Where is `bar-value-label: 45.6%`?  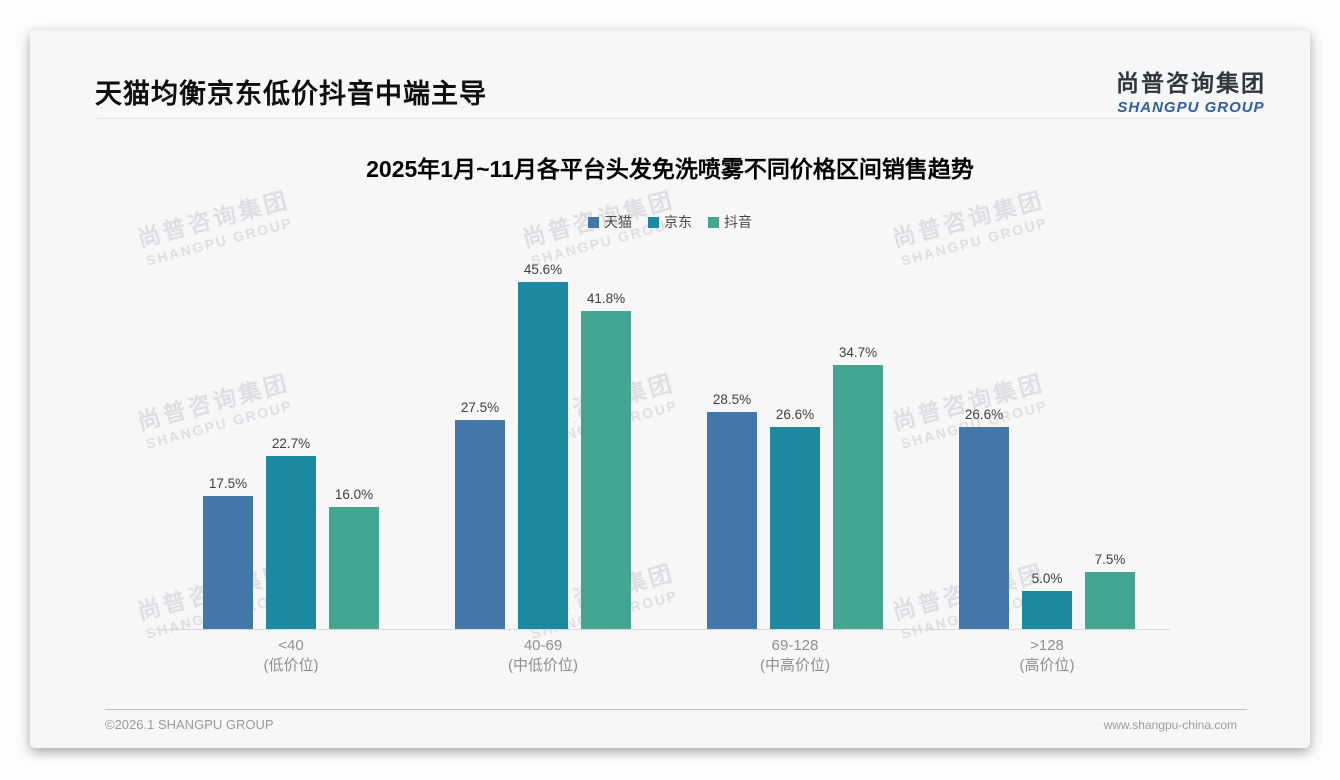
bar-value-label: 45.6% is located at coordinates (543, 270).